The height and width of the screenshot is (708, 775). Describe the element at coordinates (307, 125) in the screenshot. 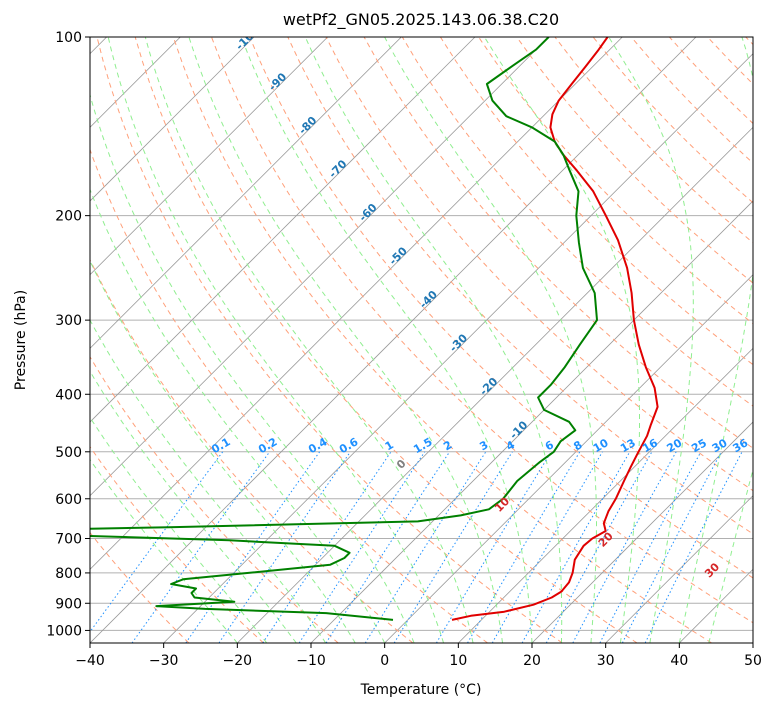

I see `isotherm-label: -80` at that location.